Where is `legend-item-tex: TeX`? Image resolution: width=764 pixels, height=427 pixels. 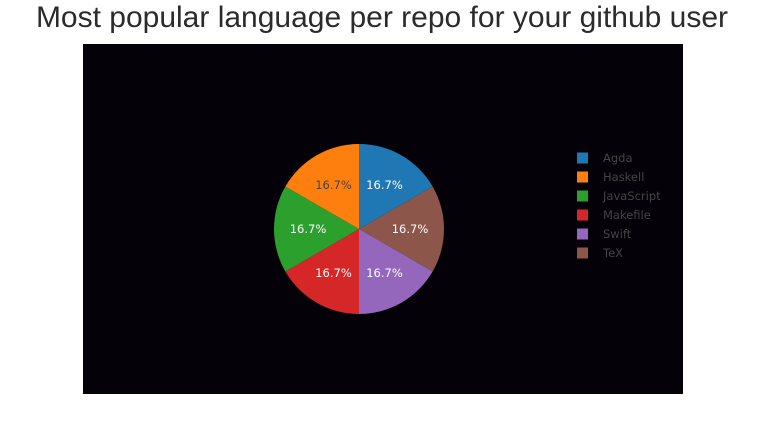 legend-item-tex: TeX is located at coordinates (600, 253).